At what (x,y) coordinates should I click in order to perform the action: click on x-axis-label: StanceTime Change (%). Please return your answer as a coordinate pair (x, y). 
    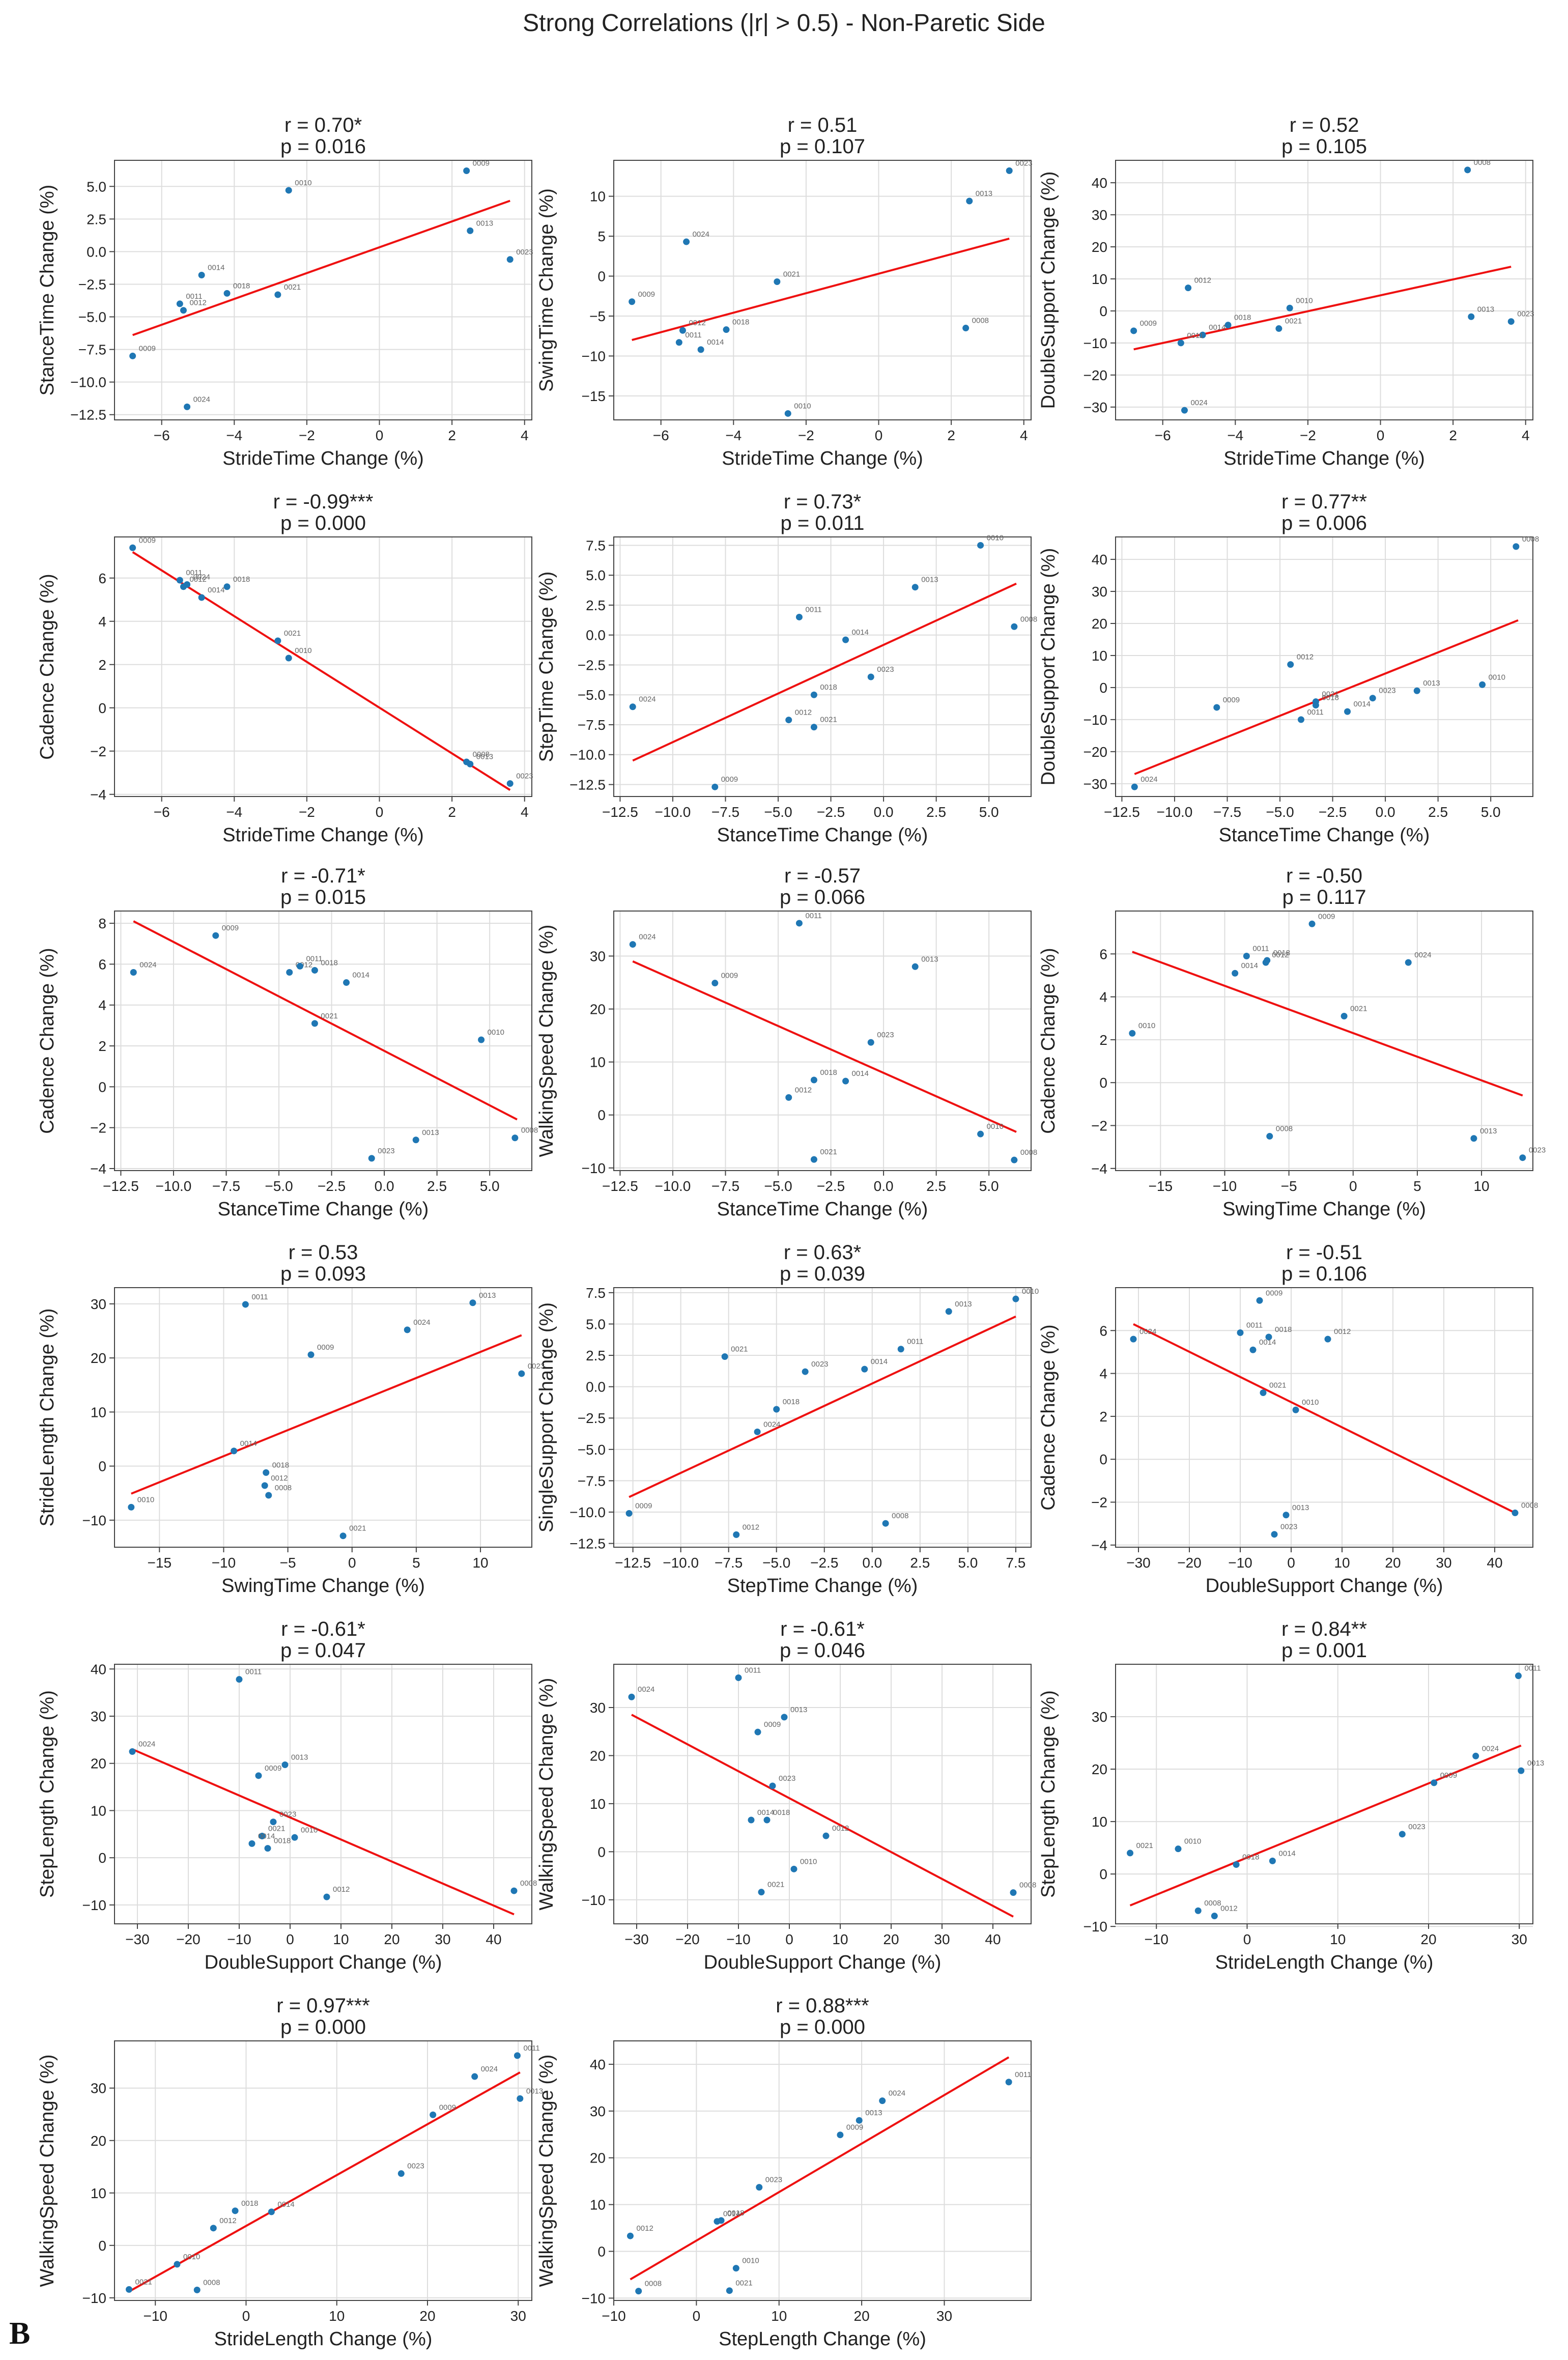
    Looking at the image, I should click on (822, 835).